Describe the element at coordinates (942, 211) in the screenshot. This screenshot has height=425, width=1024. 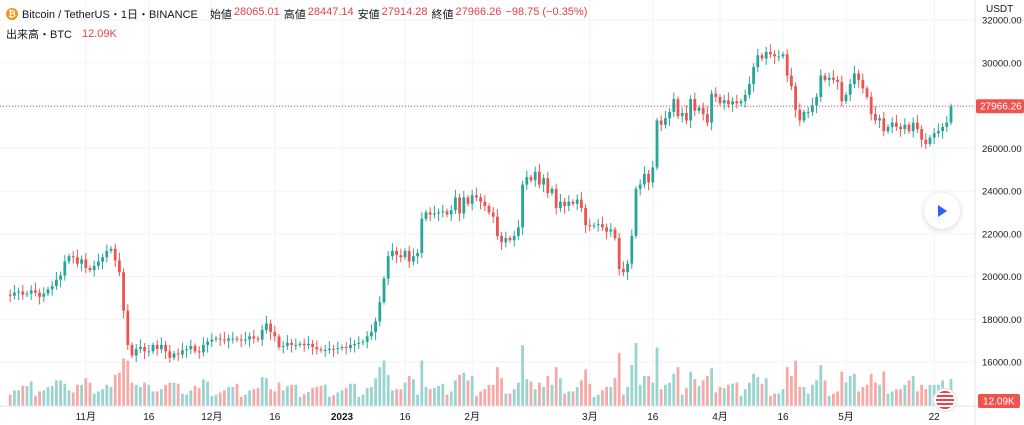
I see `scroll-to-realtime-button` at that location.